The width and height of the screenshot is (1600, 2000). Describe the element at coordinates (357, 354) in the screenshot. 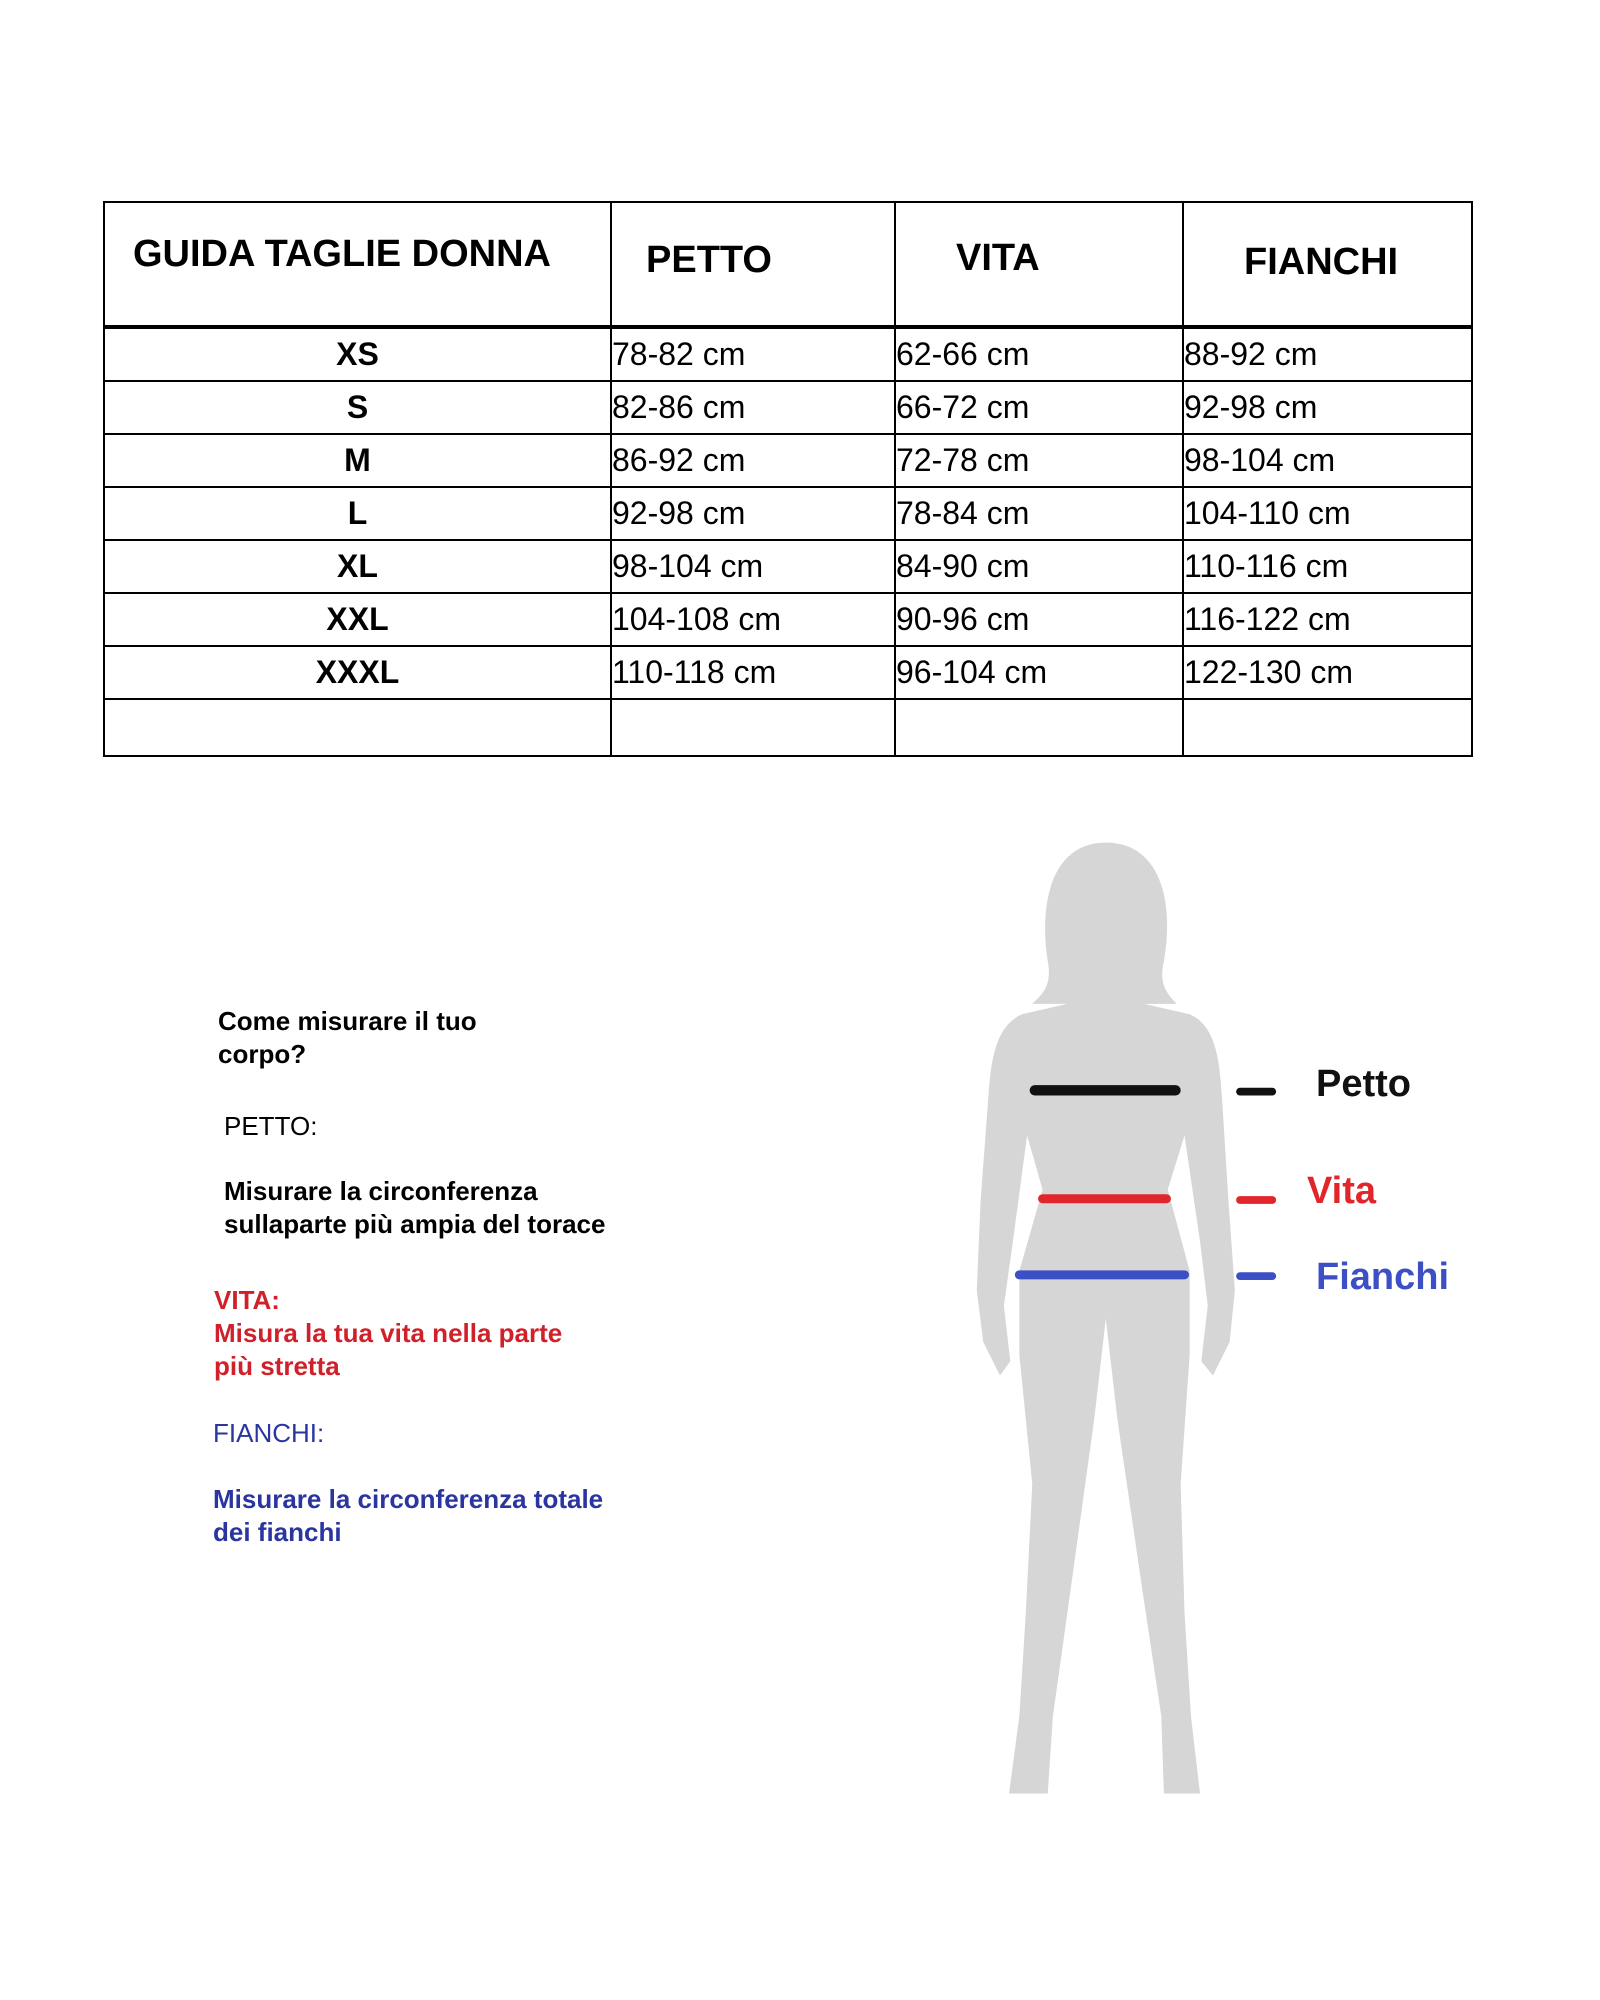

I see `size-label: XS` at that location.